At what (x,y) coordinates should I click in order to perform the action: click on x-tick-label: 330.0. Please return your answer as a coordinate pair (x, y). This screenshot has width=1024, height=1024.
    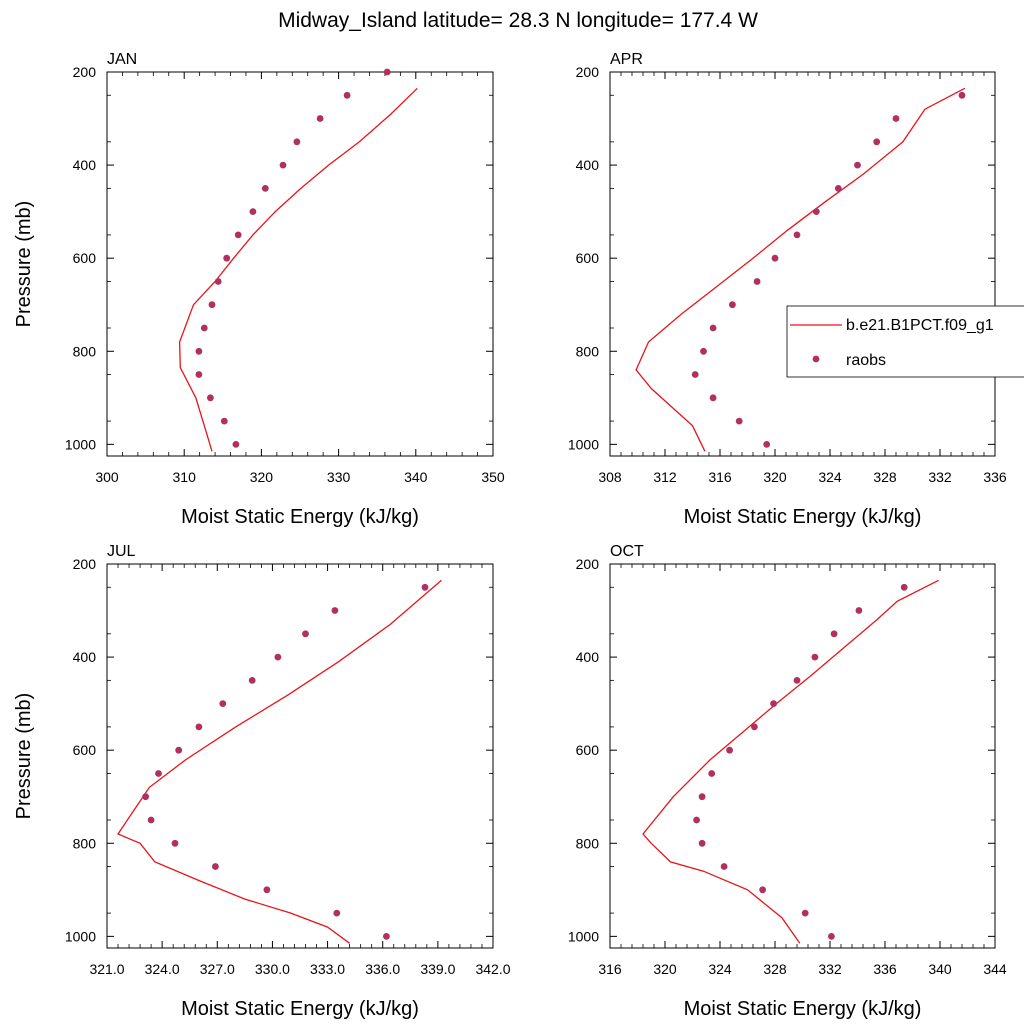
    Looking at the image, I should click on (272, 969).